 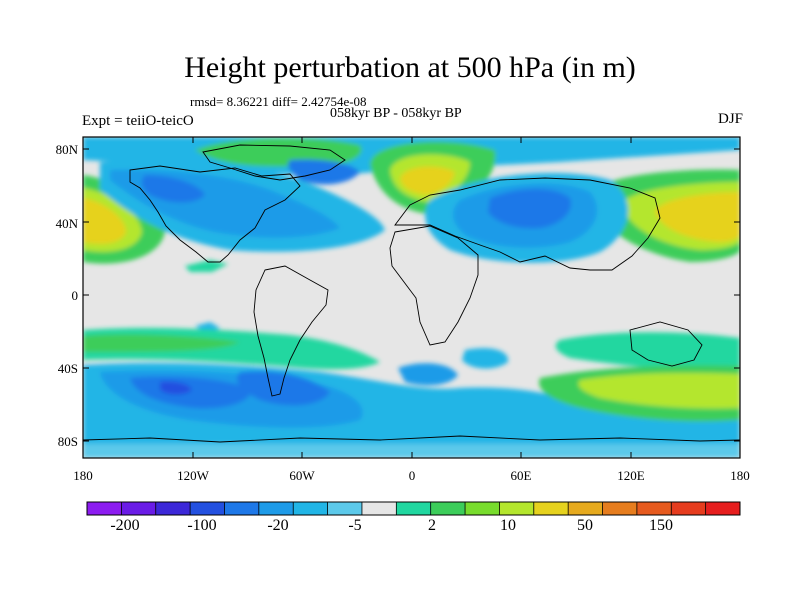 I want to click on lat-tick-40n: 40N, so click(x=66, y=223).